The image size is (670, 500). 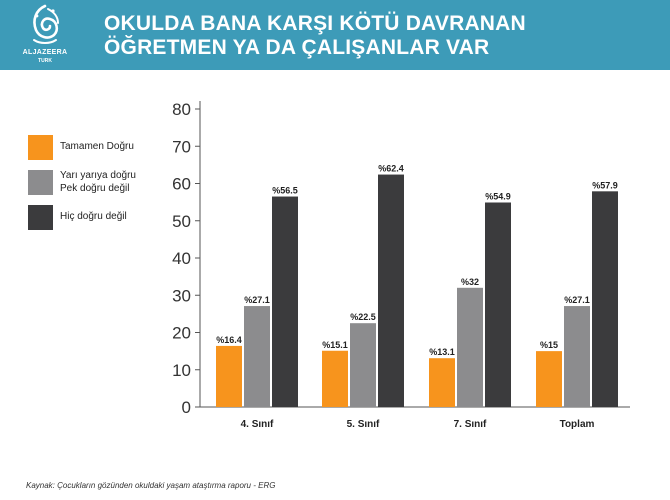 What do you see at coordinates (40, 147) in the screenshot?
I see `legend-swatch-orange` at bounding box center [40, 147].